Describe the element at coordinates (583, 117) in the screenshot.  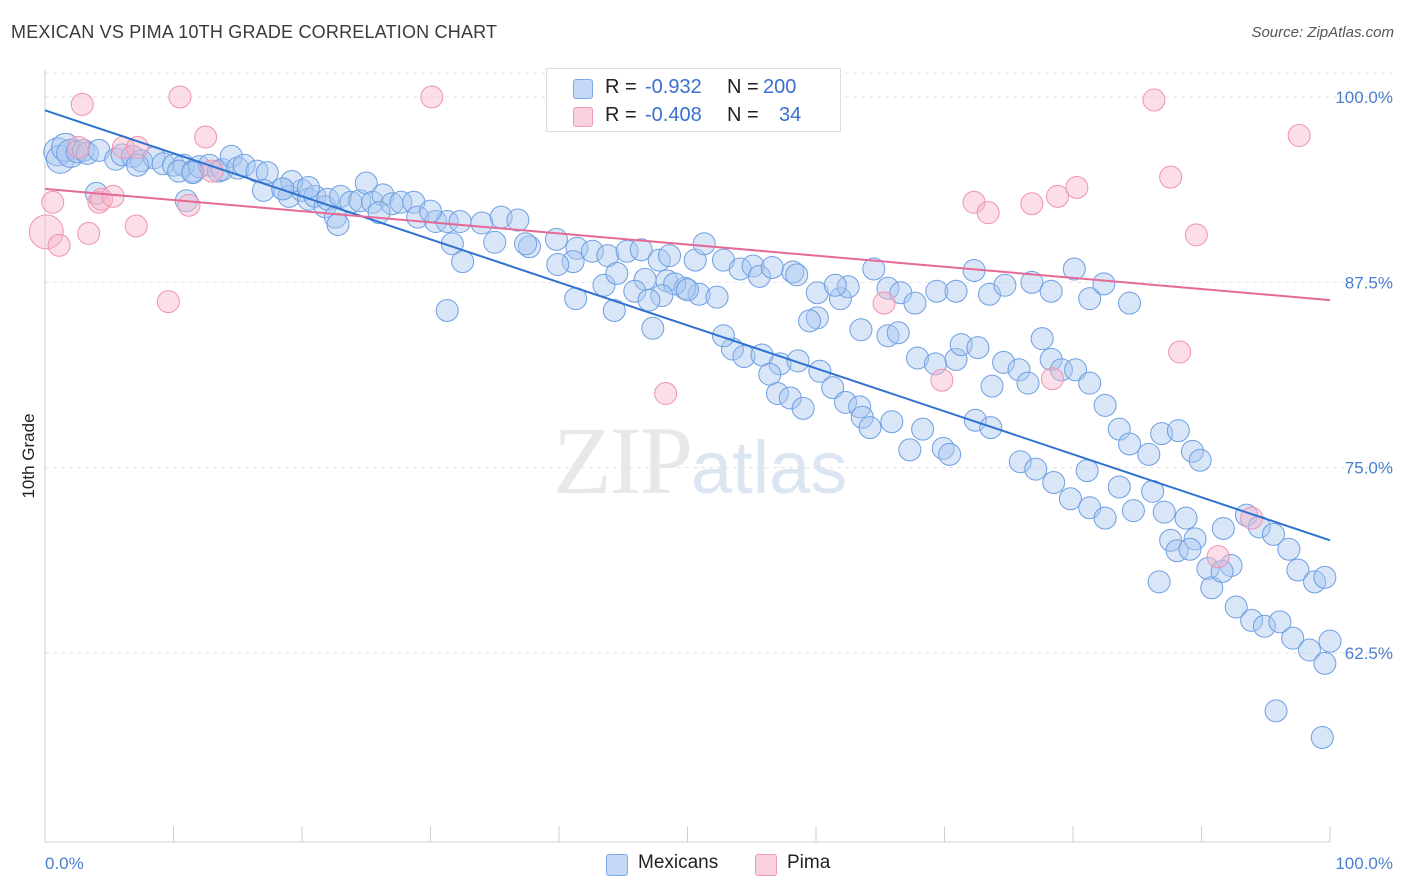
I see `legend-swatch-pima` at that location.